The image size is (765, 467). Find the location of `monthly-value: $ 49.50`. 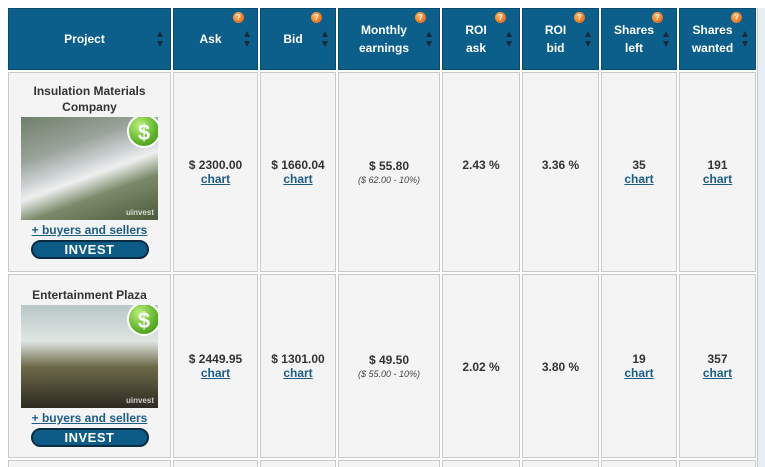

monthly-value: $ 49.50 is located at coordinates (389, 360).